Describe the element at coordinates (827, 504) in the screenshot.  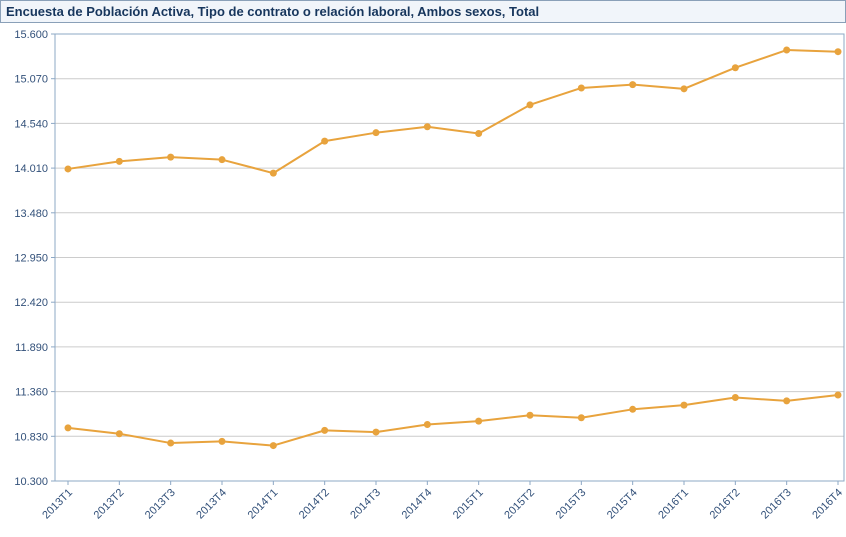
I see `x-tick-label: 2016T4` at that location.